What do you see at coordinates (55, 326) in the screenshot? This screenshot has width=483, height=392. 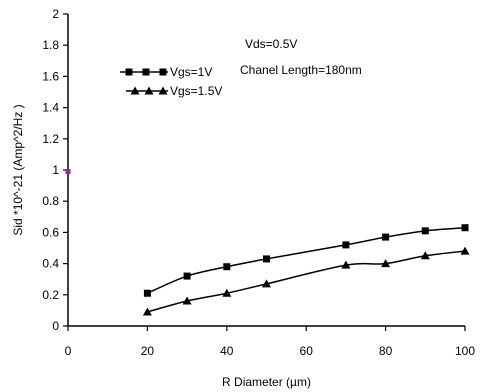 I see `y-tick-label: 0` at bounding box center [55, 326].